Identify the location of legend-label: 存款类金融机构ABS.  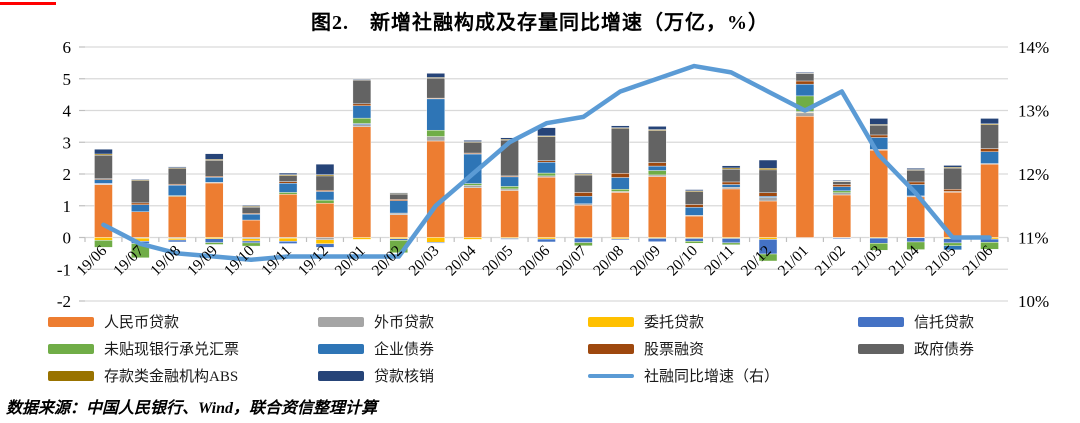
(171, 377).